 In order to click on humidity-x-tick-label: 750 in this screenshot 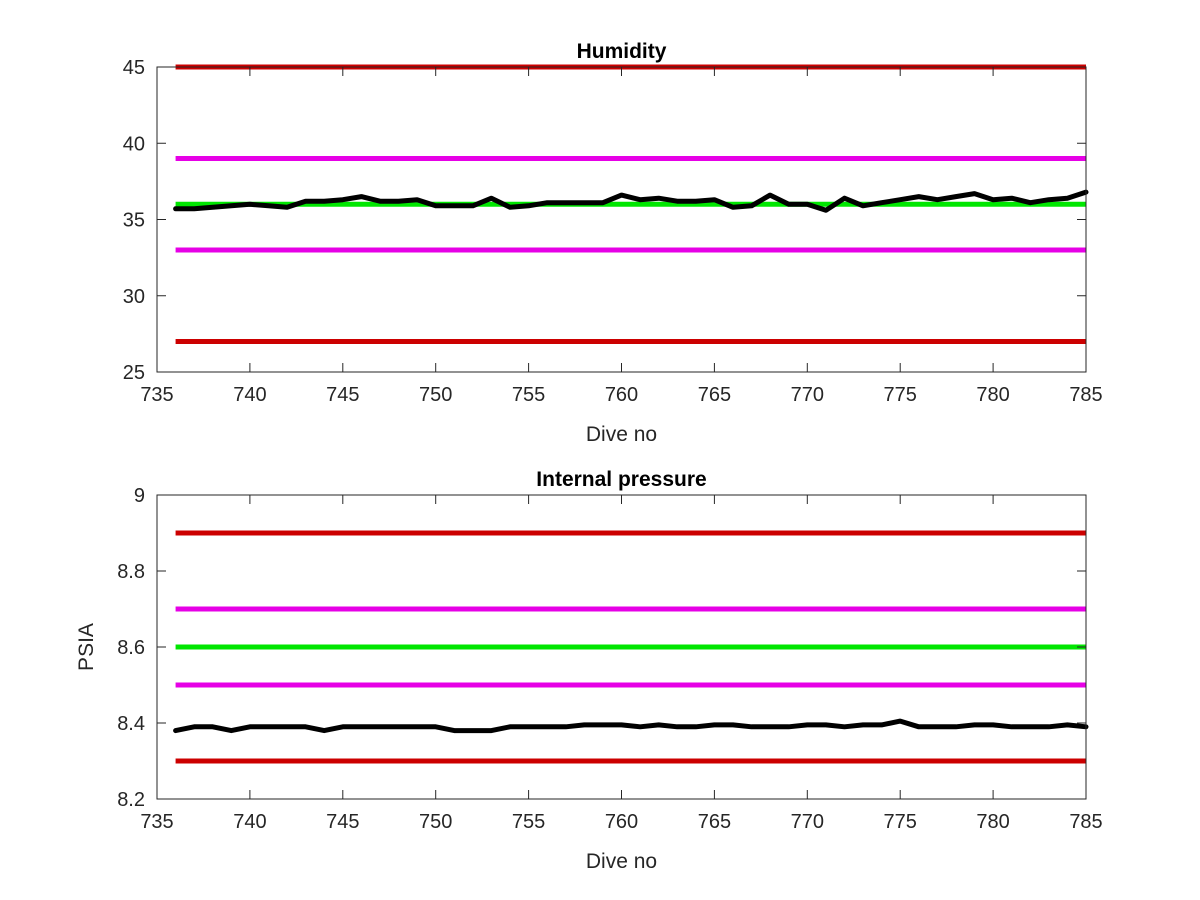, I will do `click(435, 395)`.